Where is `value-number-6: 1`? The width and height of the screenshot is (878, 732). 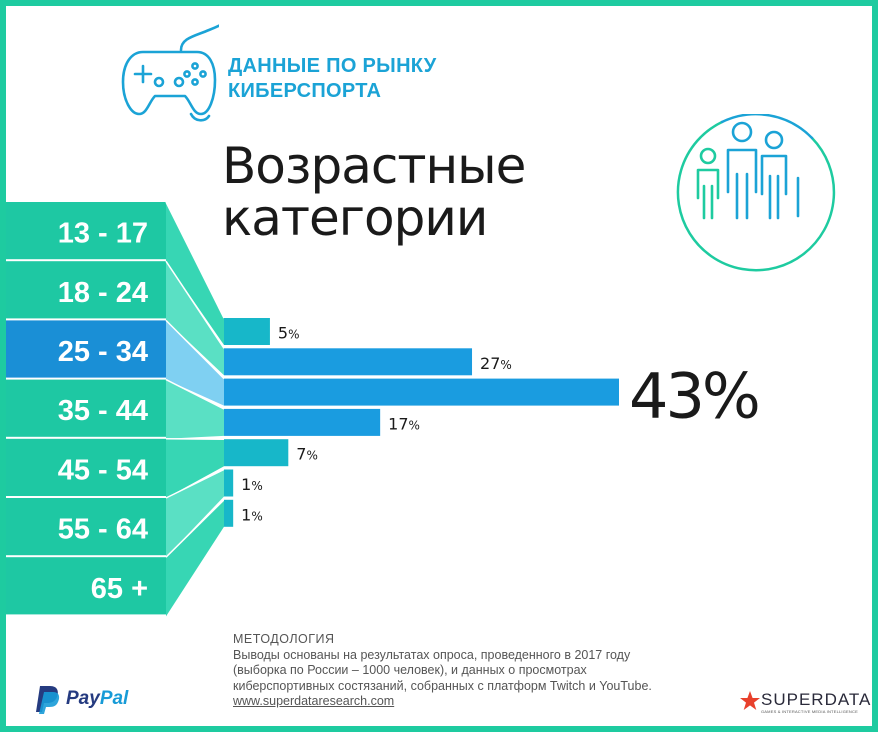 value-number-6: 1 is located at coordinates (246, 514).